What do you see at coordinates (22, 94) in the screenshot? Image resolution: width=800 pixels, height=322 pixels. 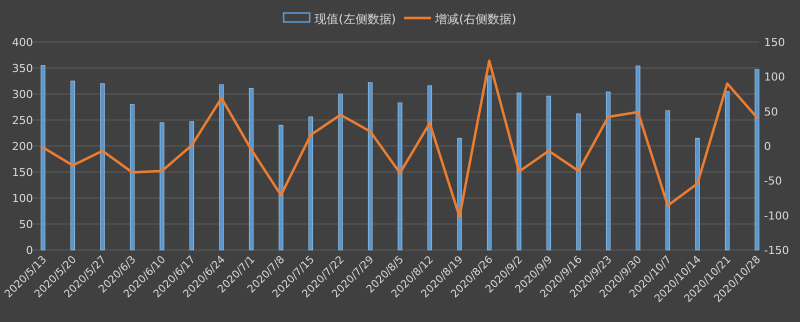 I see `y-tick-label: 300` at bounding box center [22, 94].